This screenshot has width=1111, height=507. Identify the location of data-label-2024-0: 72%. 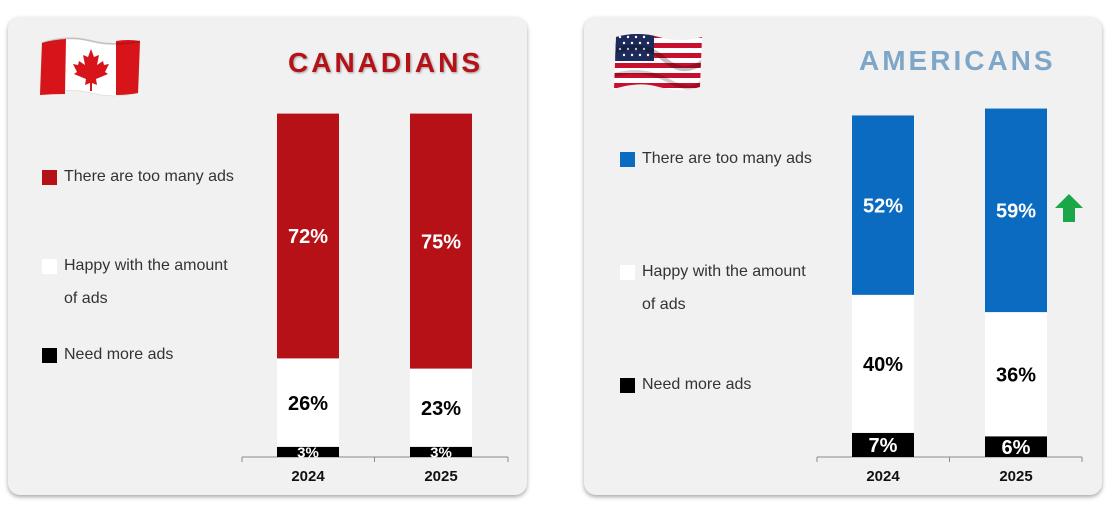
(308, 237).